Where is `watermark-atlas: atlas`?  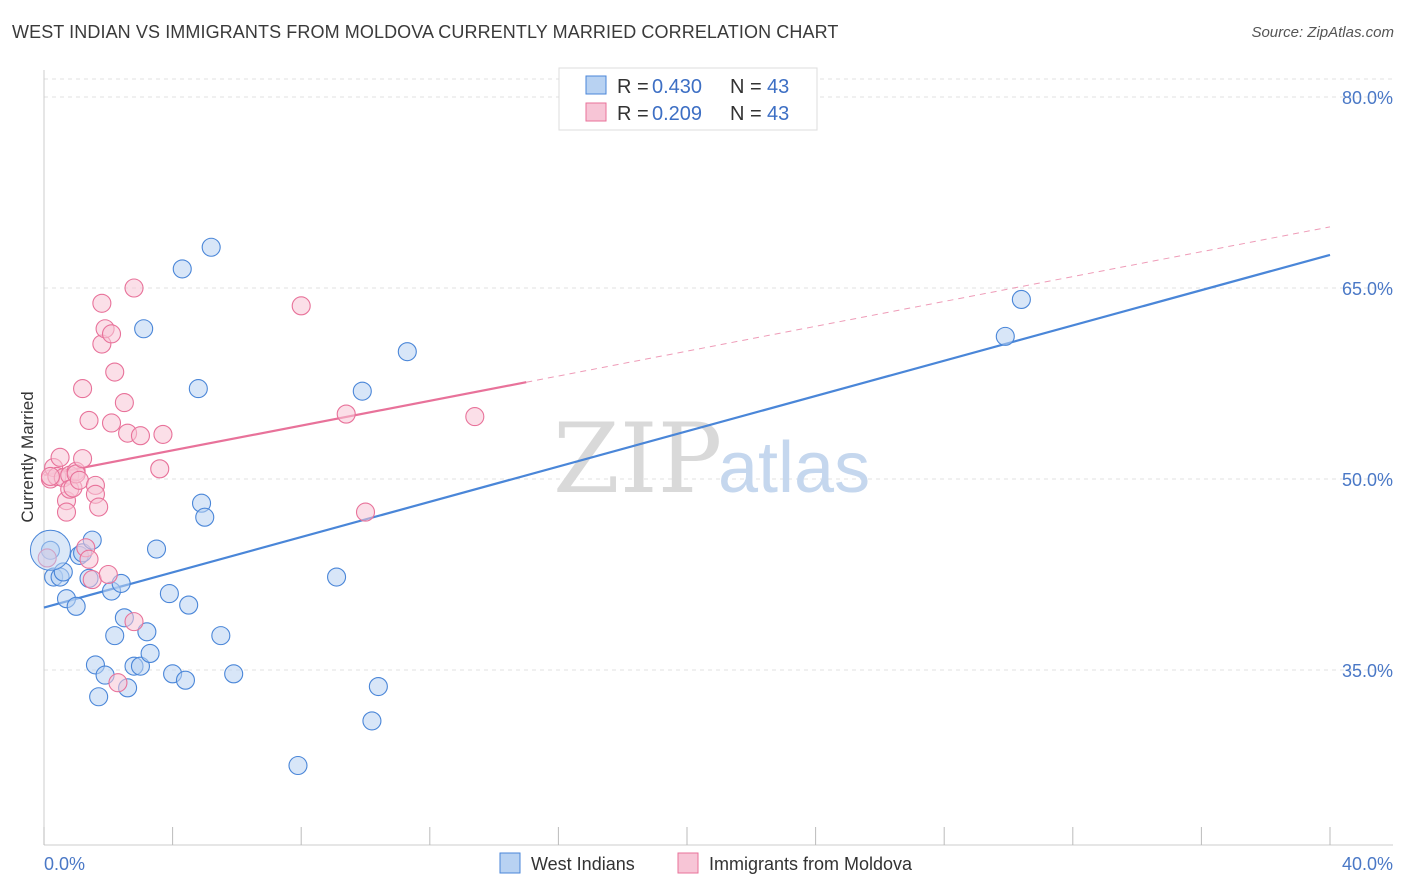 watermark-atlas: atlas is located at coordinates (794, 468).